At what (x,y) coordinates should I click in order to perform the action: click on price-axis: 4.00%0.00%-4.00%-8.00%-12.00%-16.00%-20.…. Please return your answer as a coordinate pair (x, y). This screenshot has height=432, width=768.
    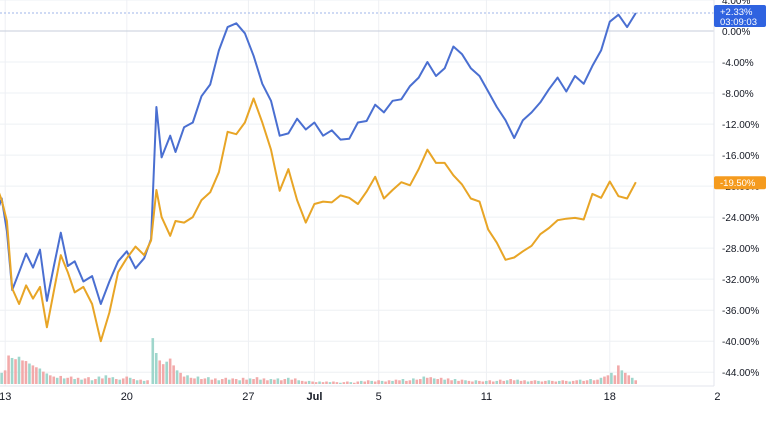
    Looking at the image, I should click on (740, 189).